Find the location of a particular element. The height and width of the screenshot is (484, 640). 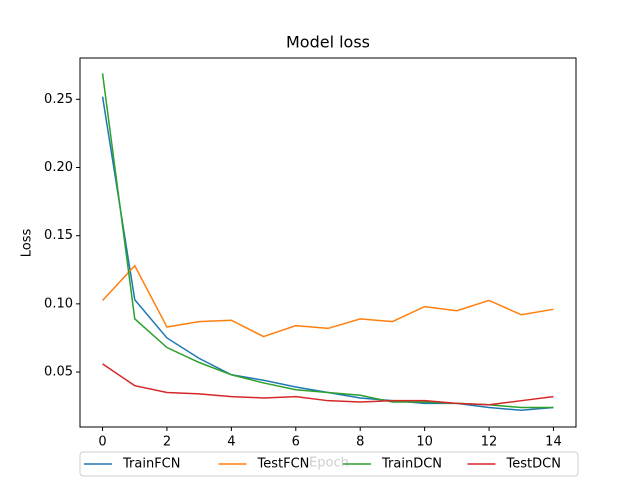

x-tick-label: 4 is located at coordinates (231, 442).